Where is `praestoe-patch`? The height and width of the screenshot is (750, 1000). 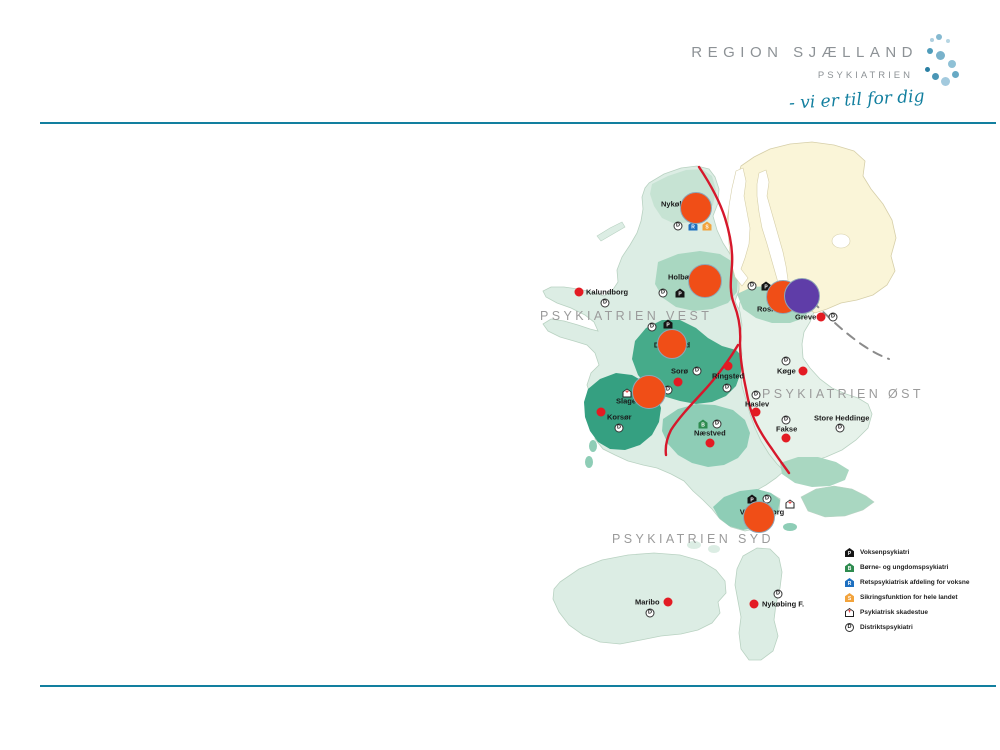 praestoe-patch is located at coordinates (814, 472).